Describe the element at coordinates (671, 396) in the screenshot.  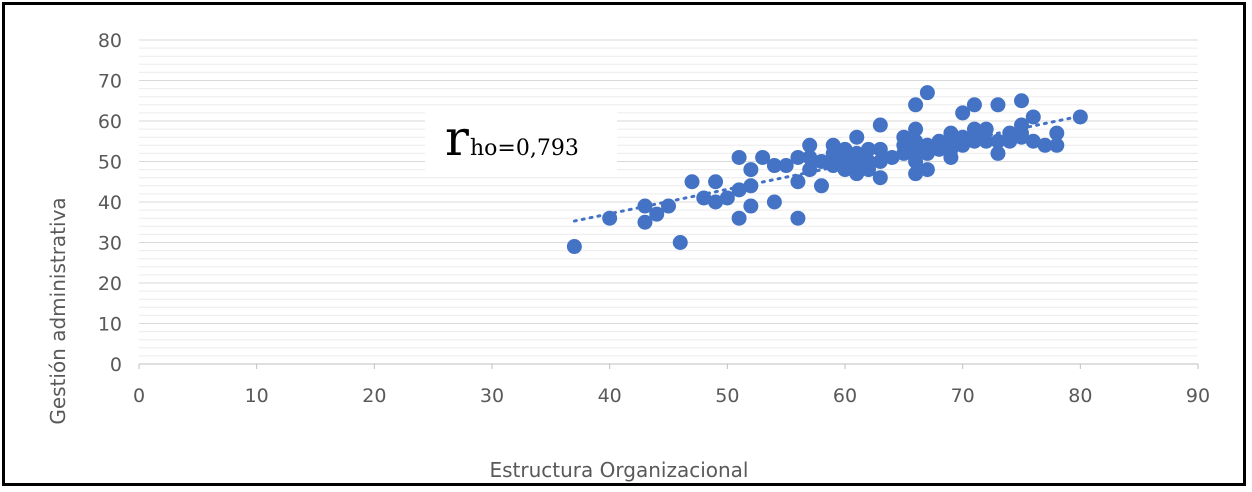
I see `x-tick-labels: 0 10 20 30 40 50 60 70 80 90` at that location.